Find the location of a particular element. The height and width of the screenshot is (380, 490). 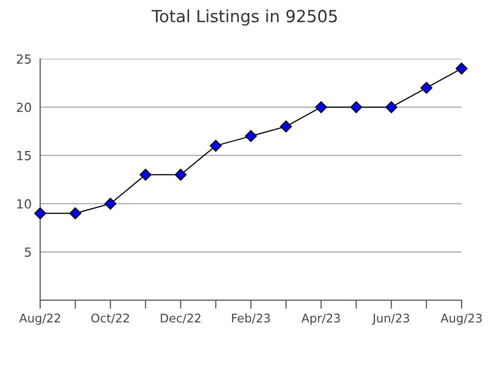

y-tick-label: 20 is located at coordinates (24, 107).